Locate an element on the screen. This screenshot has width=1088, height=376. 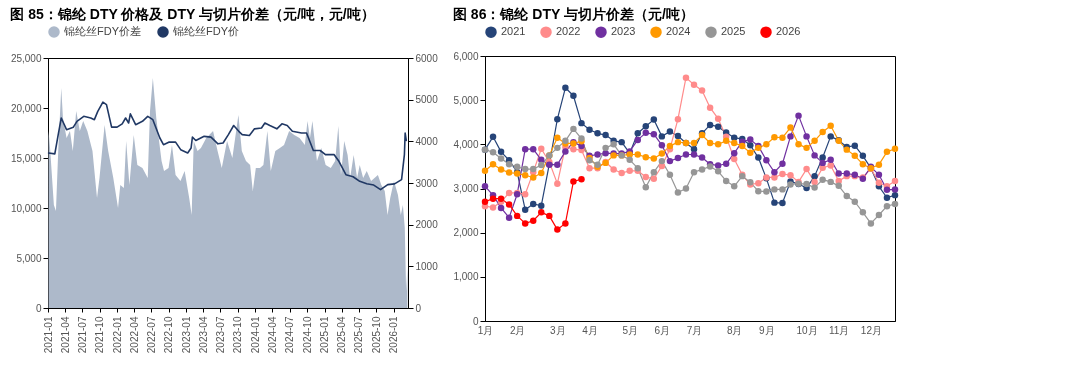
x-tick-label: 2024-04 is located at coordinates (272, 335).